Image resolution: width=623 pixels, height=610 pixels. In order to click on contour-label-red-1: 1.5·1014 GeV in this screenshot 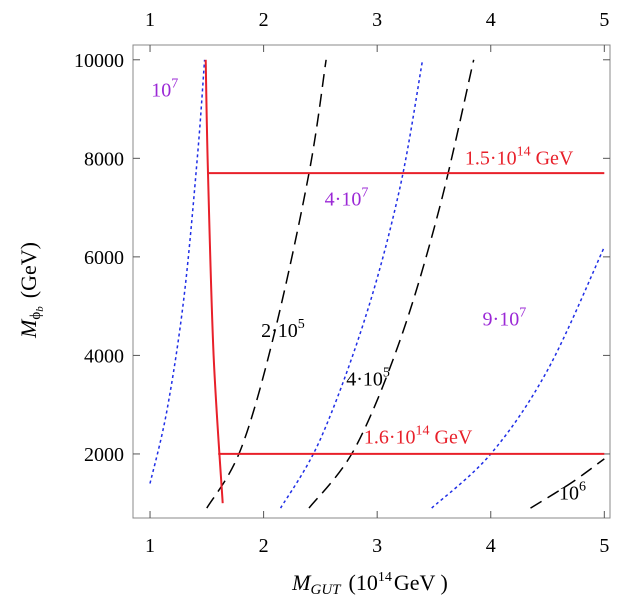, I will do `click(519, 157)`.